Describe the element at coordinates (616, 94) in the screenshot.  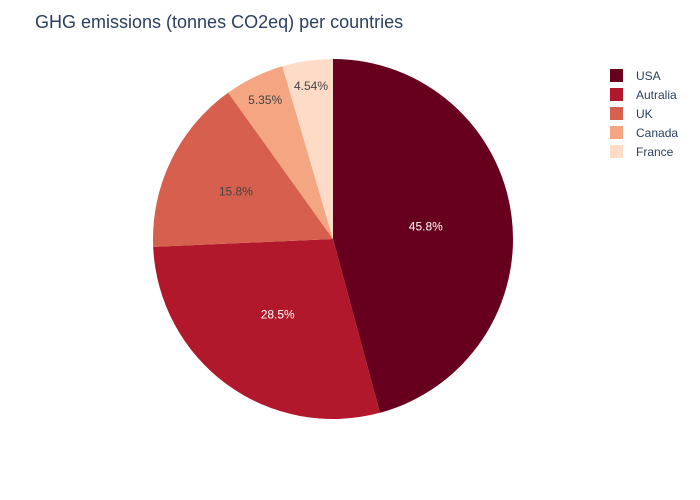
I see `legend-swatch-australia` at that location.